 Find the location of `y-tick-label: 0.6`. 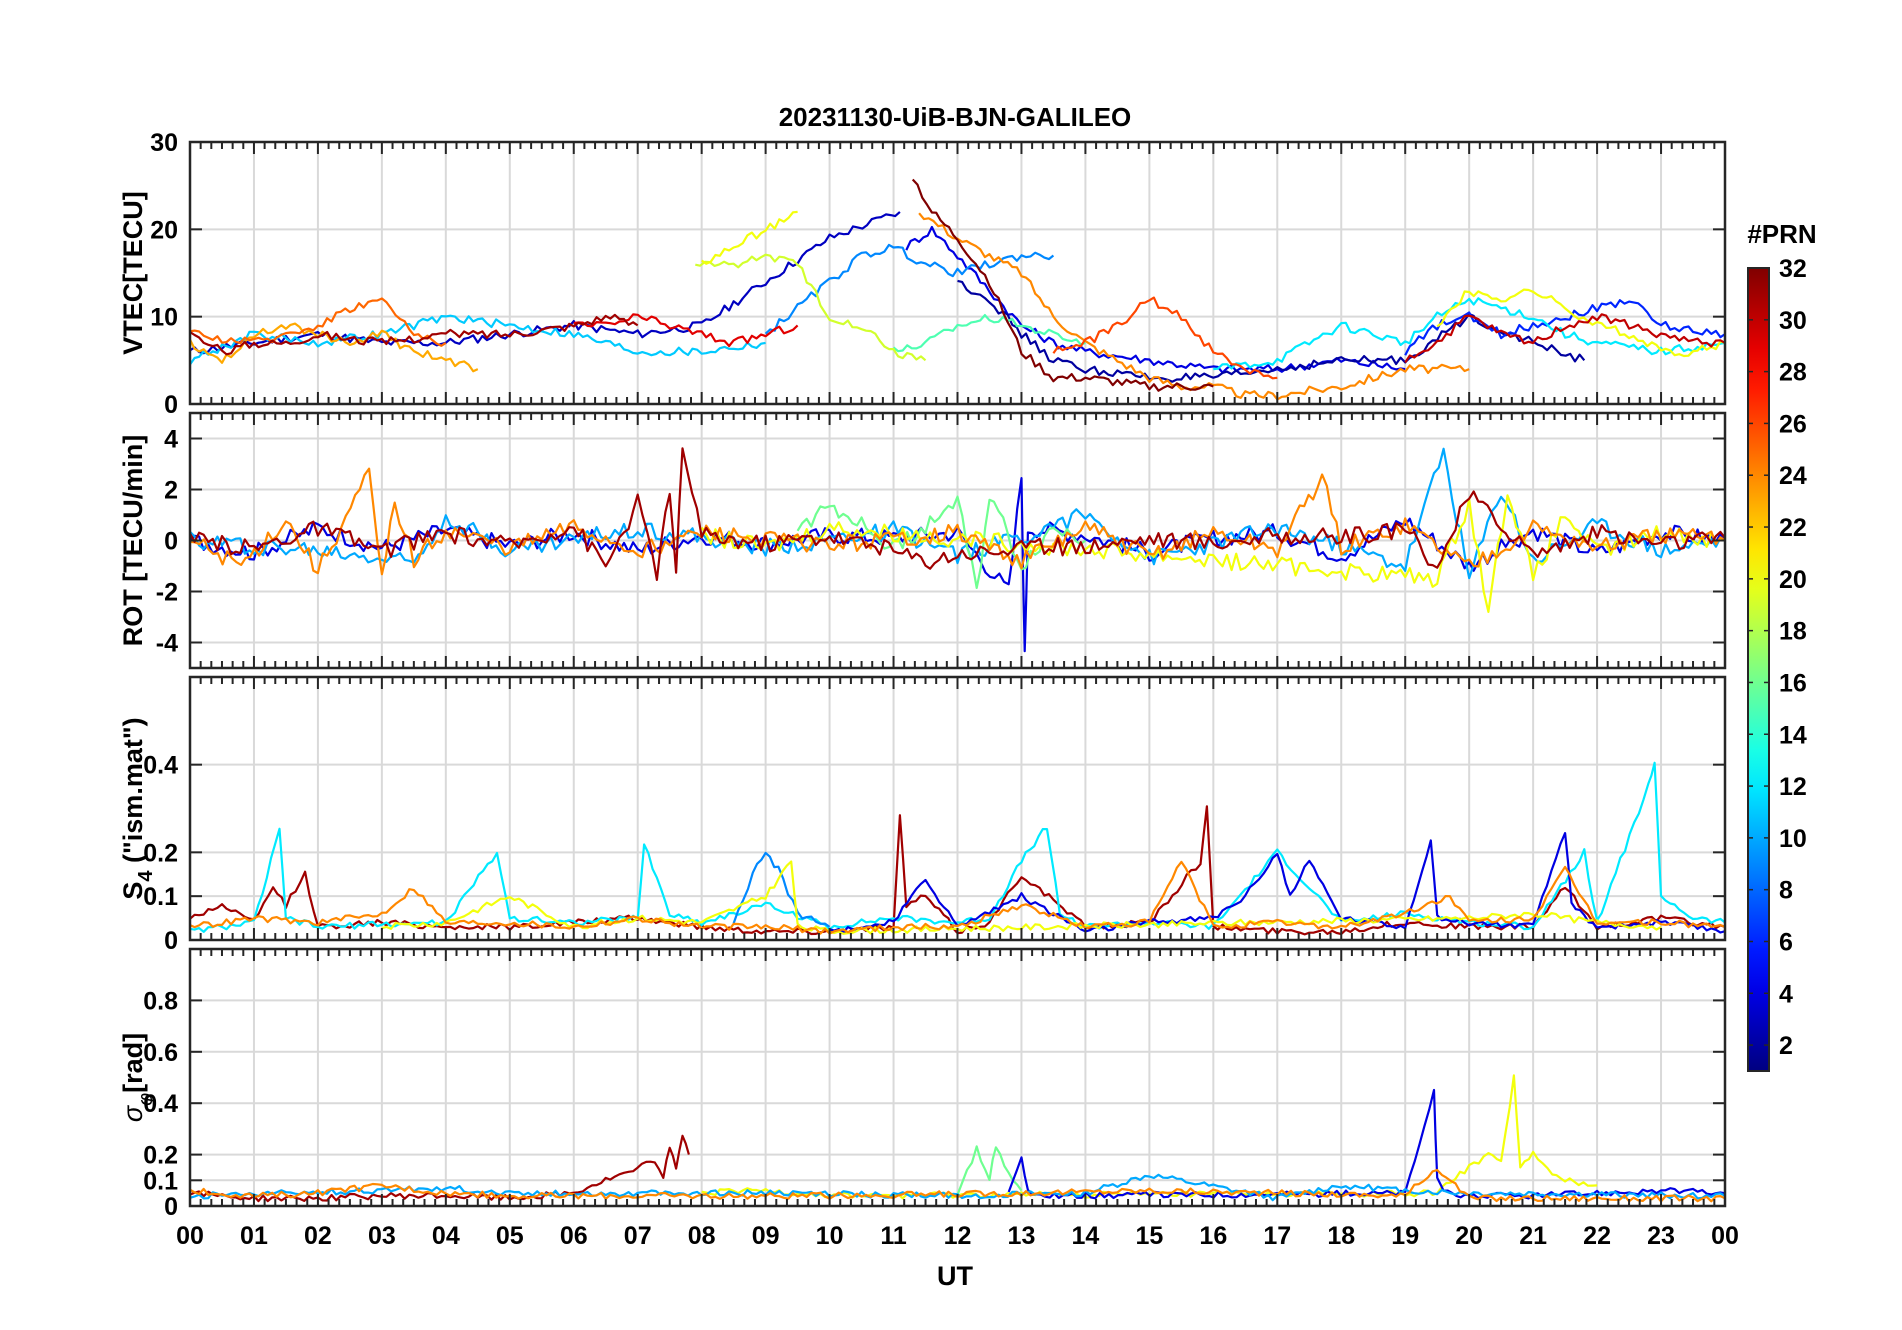

y-tick-label: 0.6 is located at coordinates (160, 1053).